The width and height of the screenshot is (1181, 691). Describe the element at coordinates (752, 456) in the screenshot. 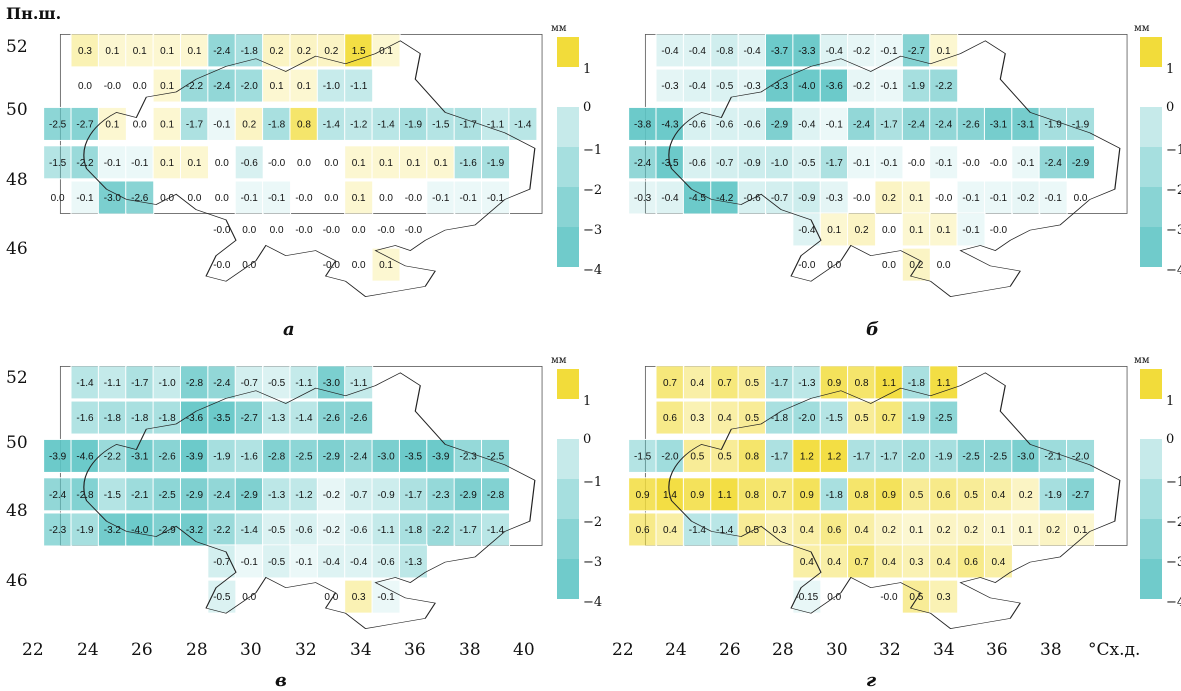

I see `cell-value: 0.8` at that location.